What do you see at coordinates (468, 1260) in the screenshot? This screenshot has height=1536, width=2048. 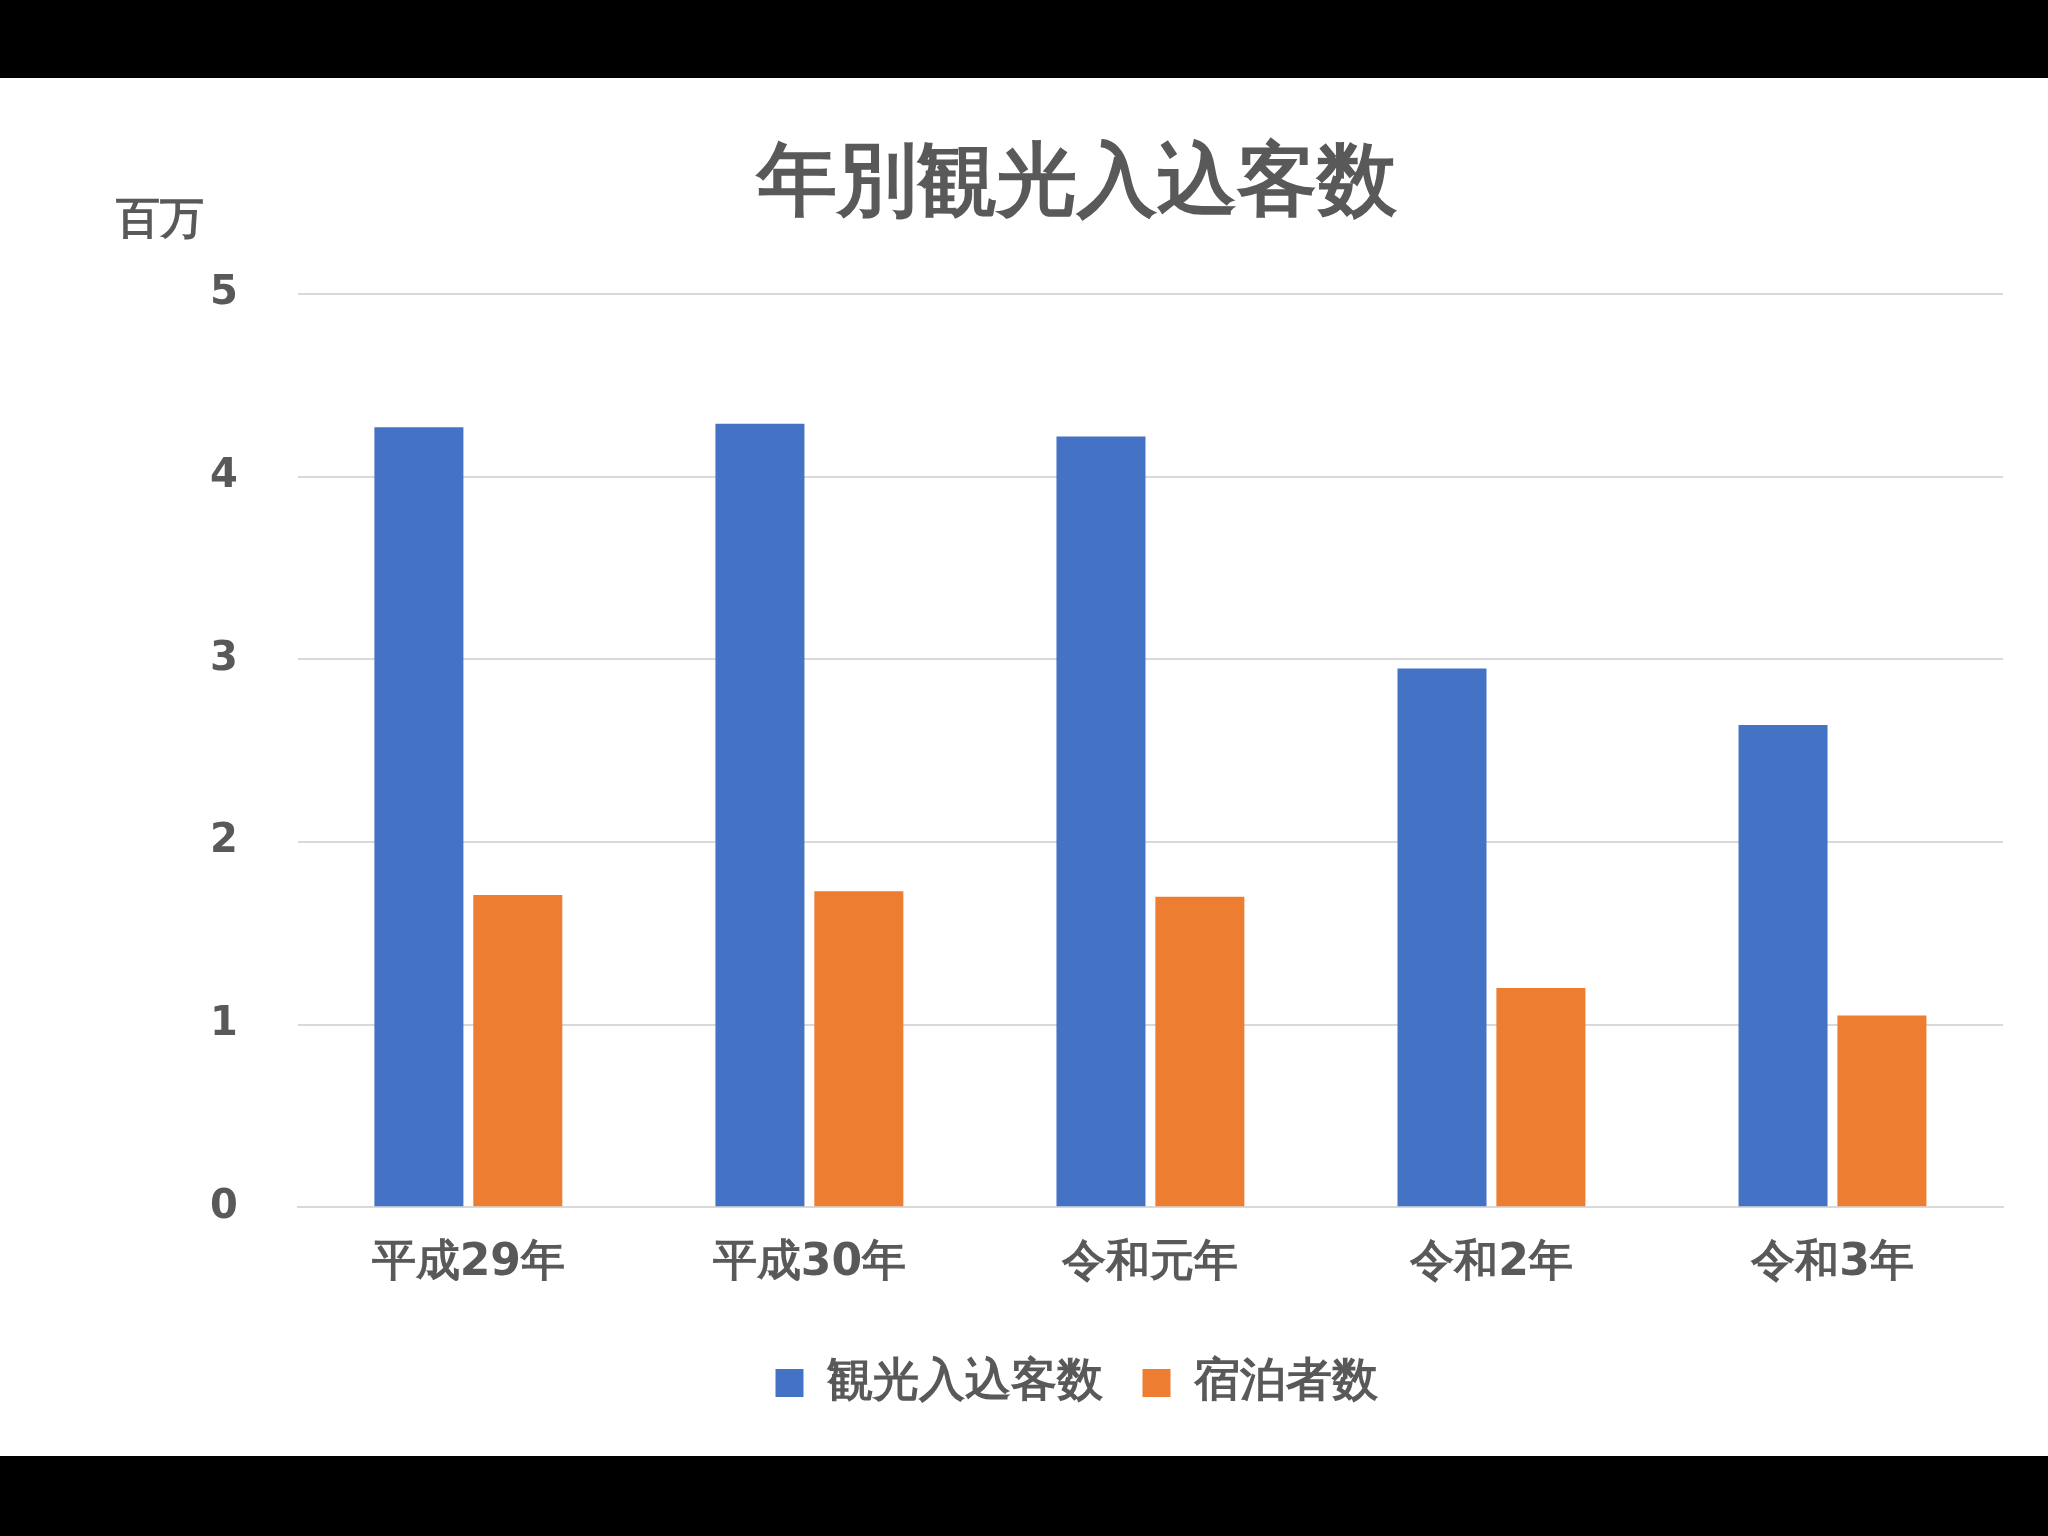 I see `x-tick-label: 平成29年` at bounding box center [468, 1260].